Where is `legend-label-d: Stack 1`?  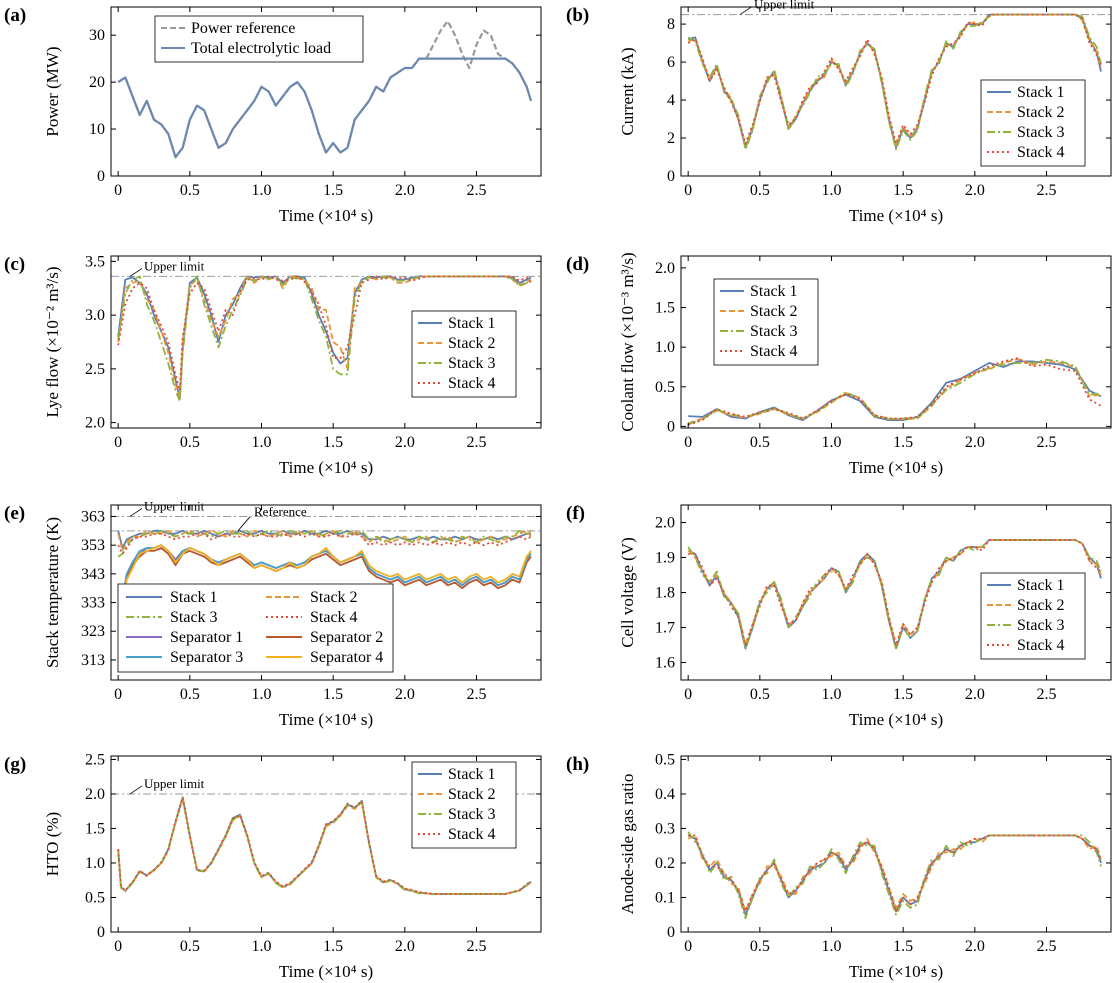
legend-label-d: Stack 1 is located at coordinates (774, 291).